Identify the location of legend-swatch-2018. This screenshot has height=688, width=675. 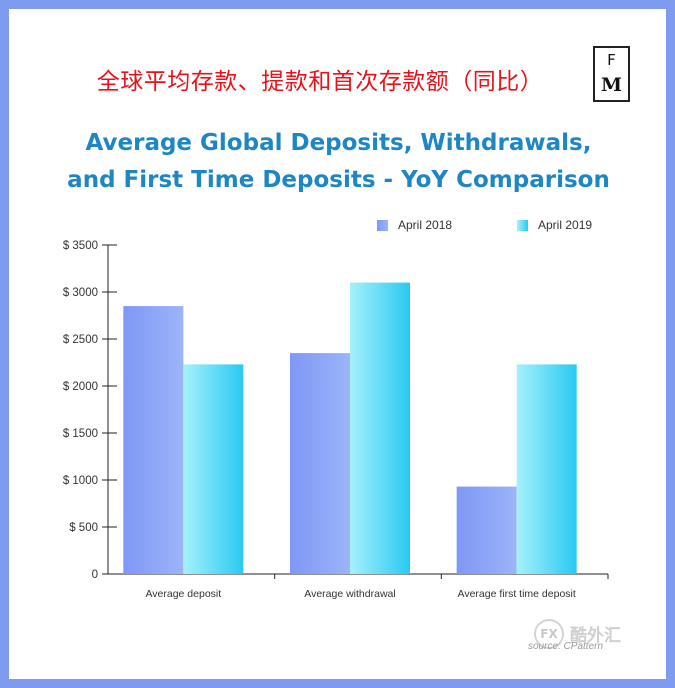
(382, 225).